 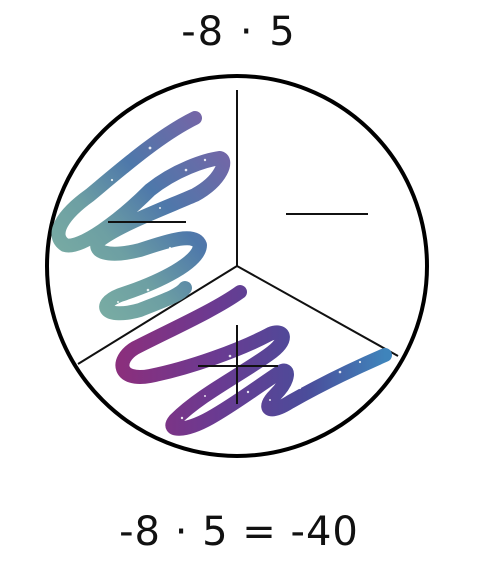 I want to click on equation-answer: -8 · 5 = -40, so click(x=239, y=532).